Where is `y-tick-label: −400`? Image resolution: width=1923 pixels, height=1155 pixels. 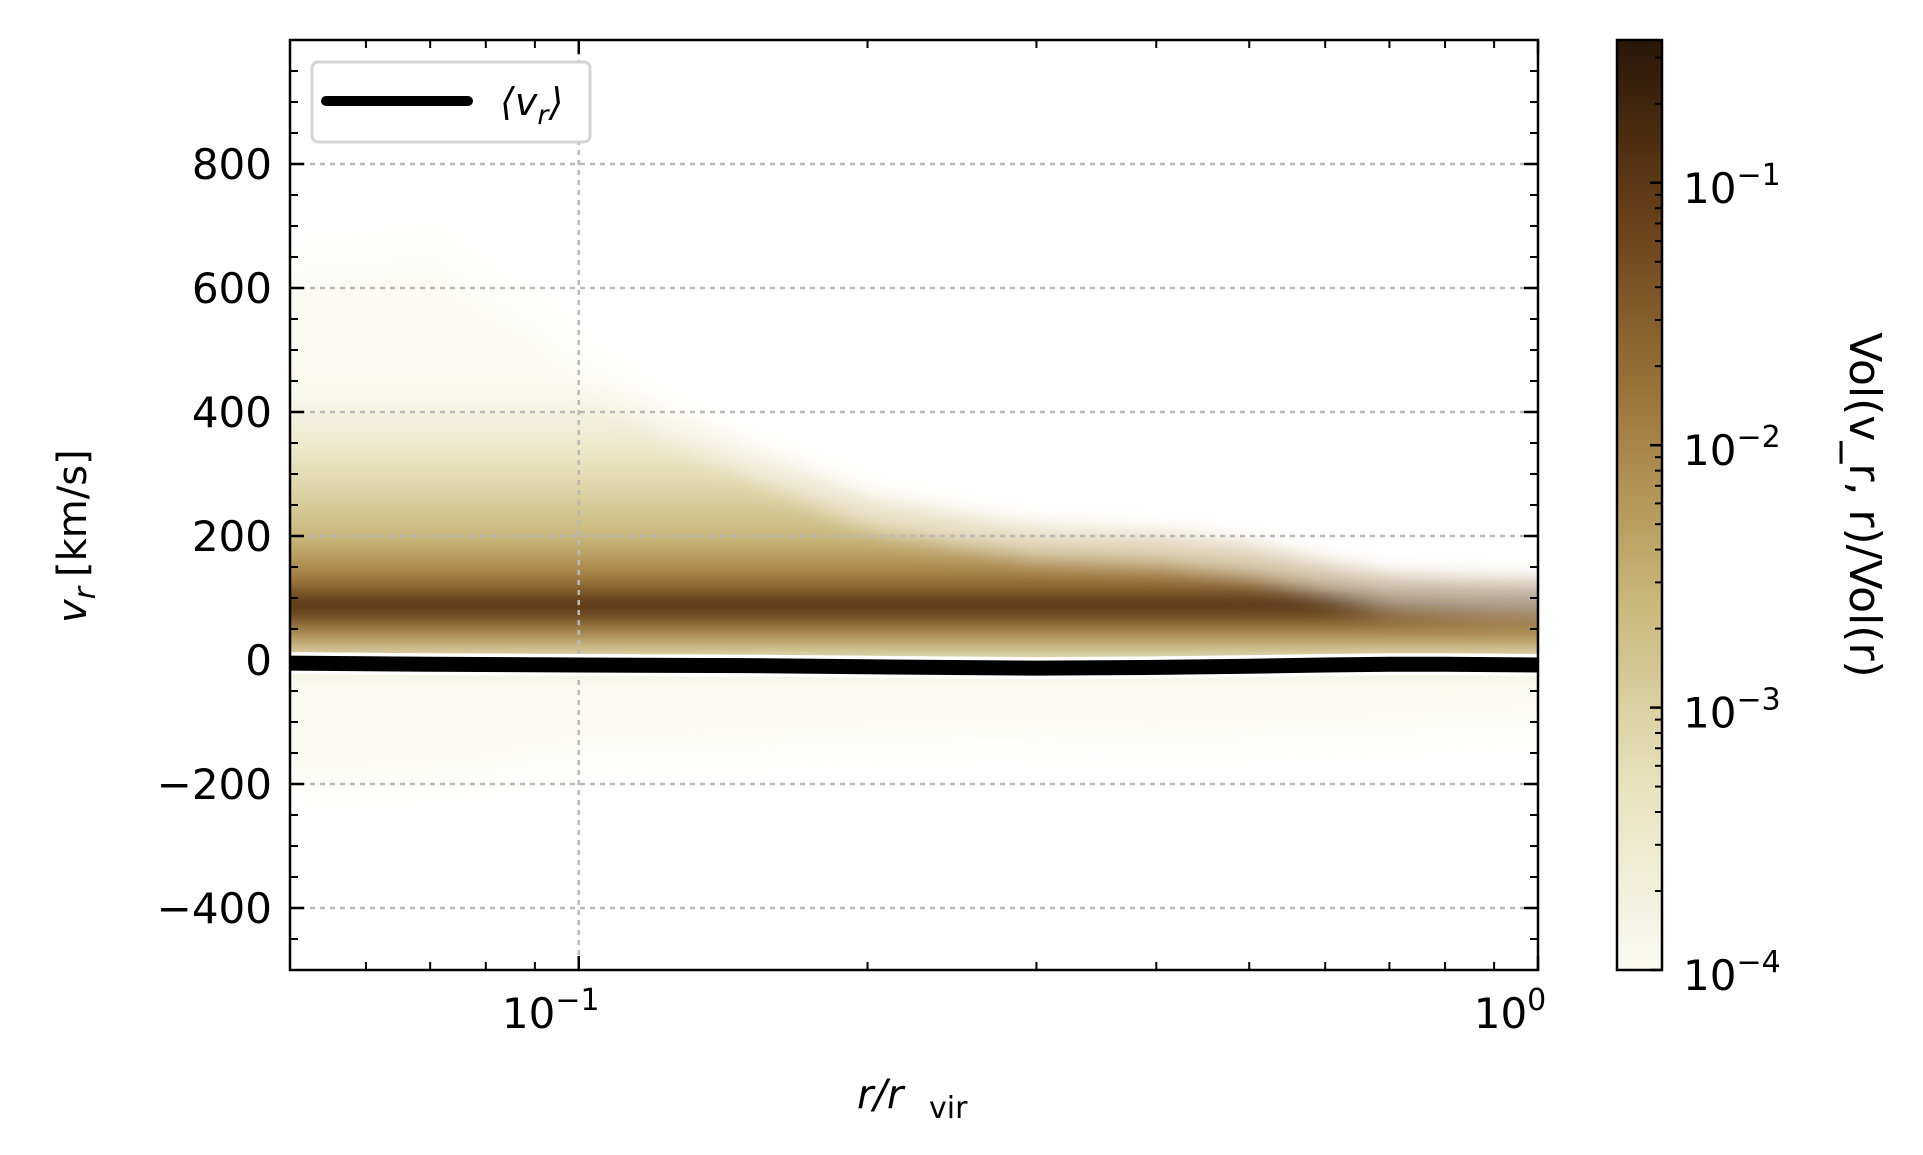 y-tick-label: −400 is located at coordinates (214, 908).